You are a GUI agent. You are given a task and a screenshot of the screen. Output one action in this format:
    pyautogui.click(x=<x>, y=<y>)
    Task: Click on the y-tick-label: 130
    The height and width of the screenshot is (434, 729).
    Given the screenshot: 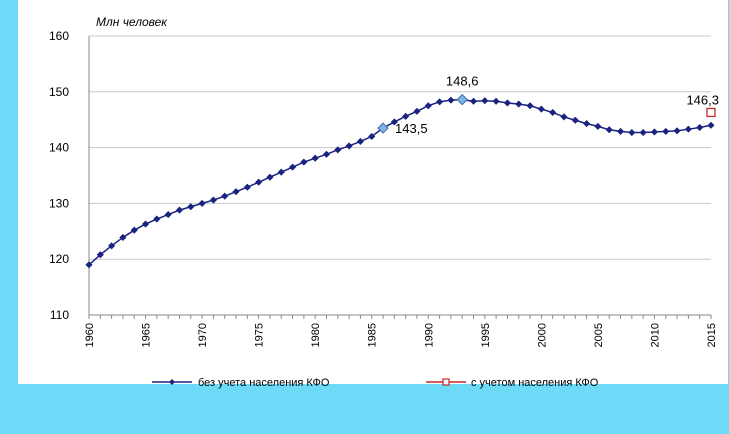 What is the action you would take?
    pyautogui.click(x=59, y=203)
    